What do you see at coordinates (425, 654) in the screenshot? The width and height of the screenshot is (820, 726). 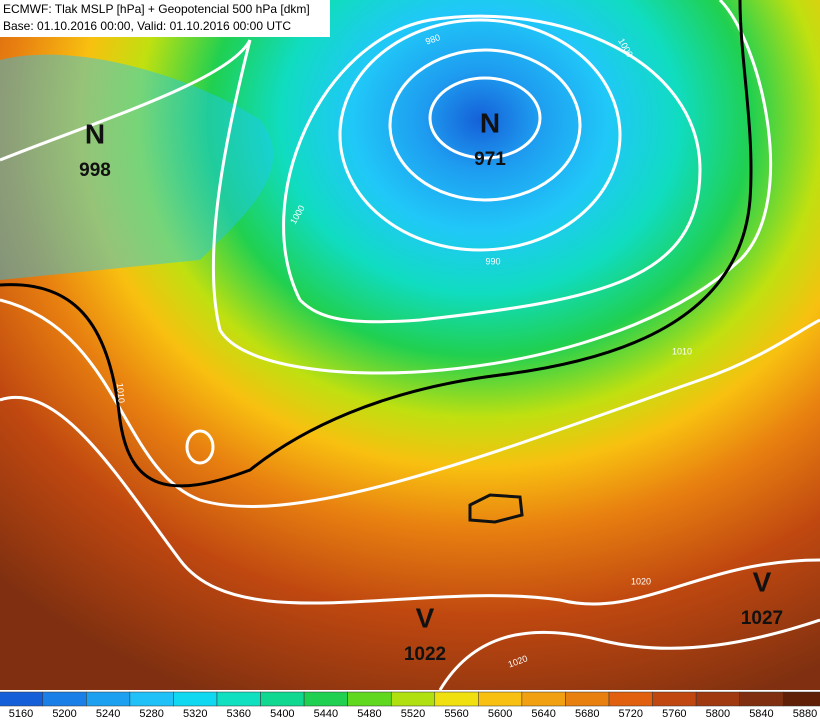 I see `center-value: 1022` at bounding box center [425, 654].